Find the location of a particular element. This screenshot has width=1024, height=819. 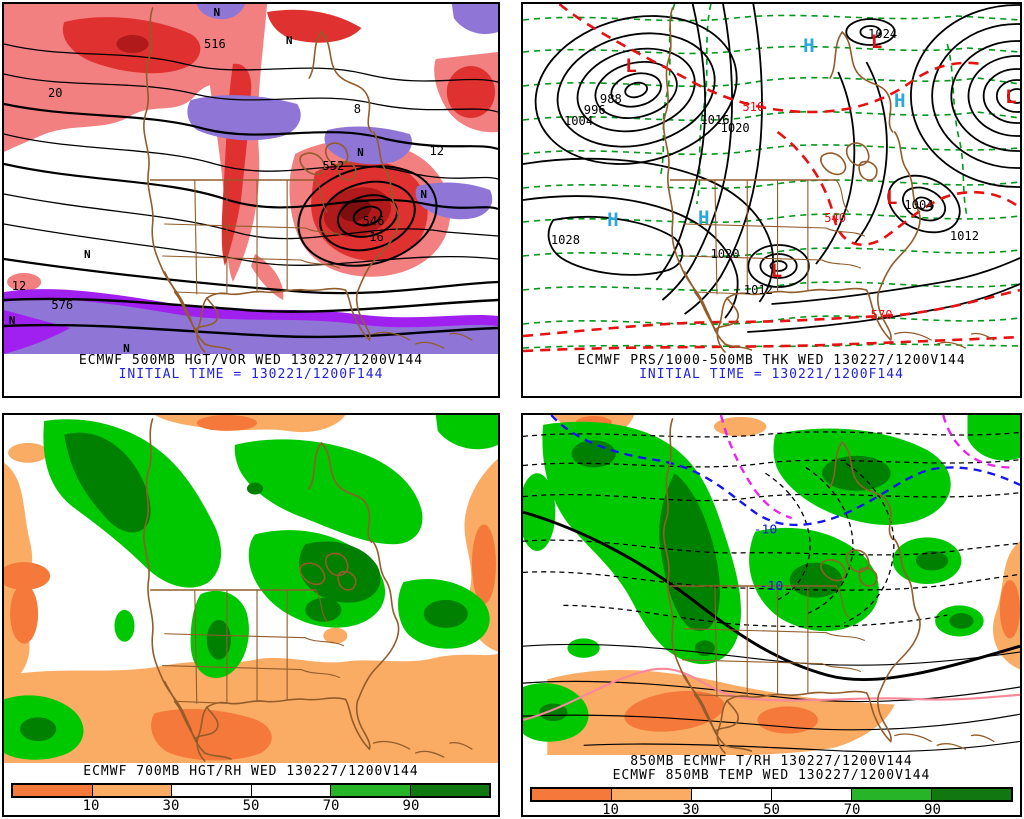

vort-label-12b: 12 is located at coordinates (19, 286).